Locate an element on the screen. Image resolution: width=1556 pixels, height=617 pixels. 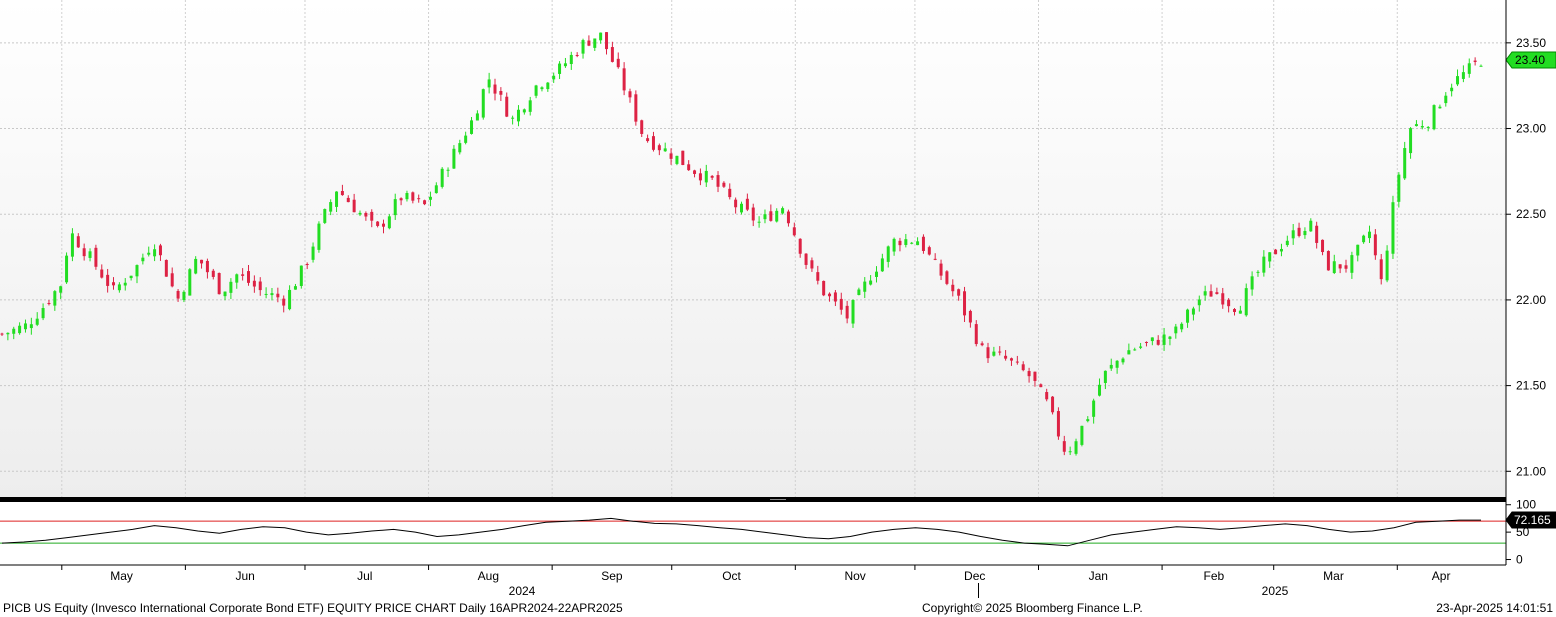
last-price-marker: 23.40 is located at coordinates (1530, 60).